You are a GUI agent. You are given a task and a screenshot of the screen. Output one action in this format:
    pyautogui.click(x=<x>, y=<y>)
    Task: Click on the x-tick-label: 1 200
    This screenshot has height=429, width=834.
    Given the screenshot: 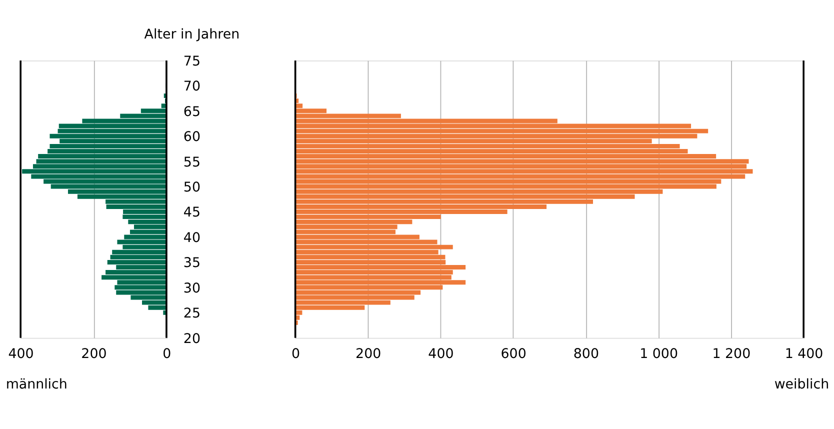 What is the action you would take?
    pyautogui.click(x=731, y=354)
    